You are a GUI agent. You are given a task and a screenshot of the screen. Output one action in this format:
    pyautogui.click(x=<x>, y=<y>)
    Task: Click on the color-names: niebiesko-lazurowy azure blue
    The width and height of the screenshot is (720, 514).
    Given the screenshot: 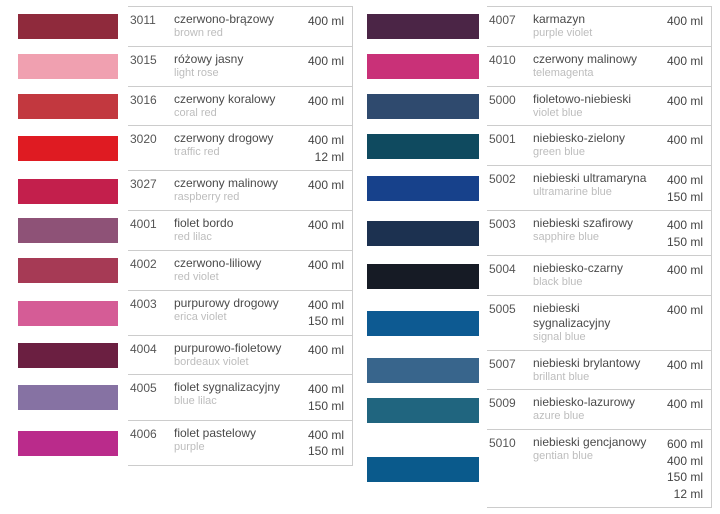 What is the action you would take?
    pyautogui.click(x=594, y=409)
    